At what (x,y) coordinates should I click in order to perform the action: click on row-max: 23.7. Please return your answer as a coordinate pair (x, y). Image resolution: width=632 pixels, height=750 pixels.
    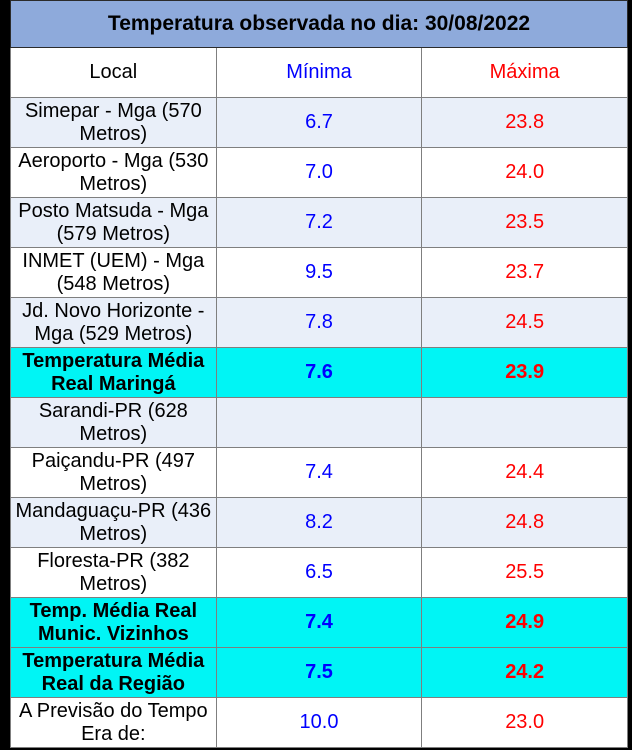
    Looking at the image, I should click on (524, 272).